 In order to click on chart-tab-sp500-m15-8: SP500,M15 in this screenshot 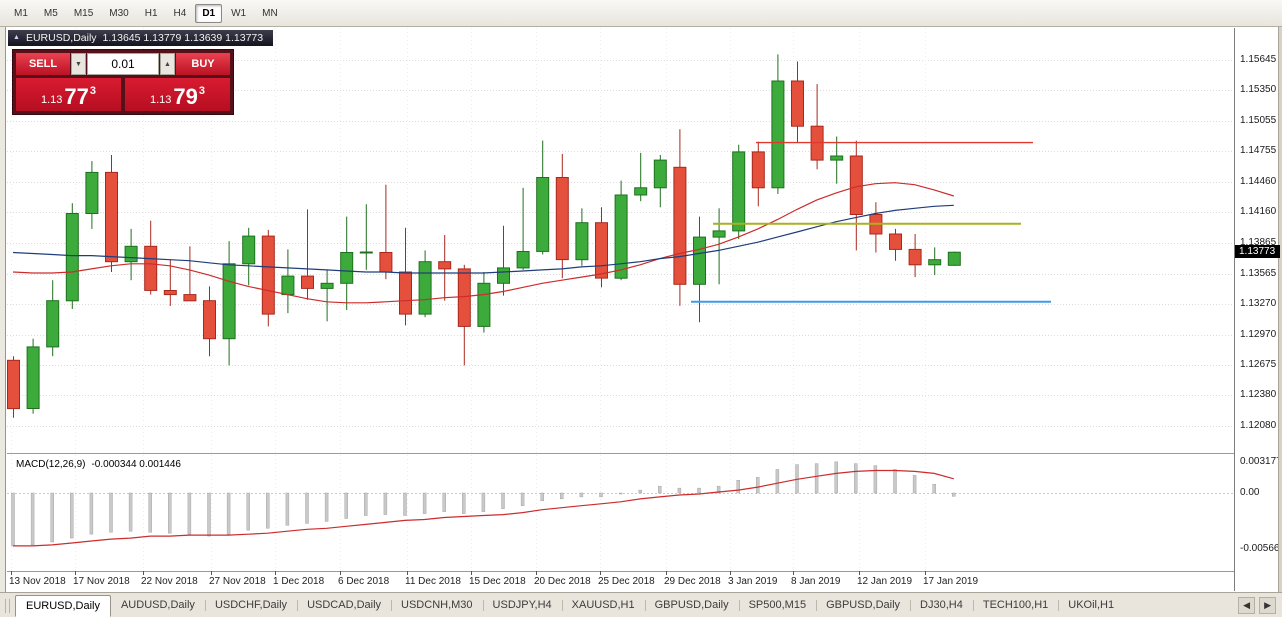, I will do `click(777, 605)`.